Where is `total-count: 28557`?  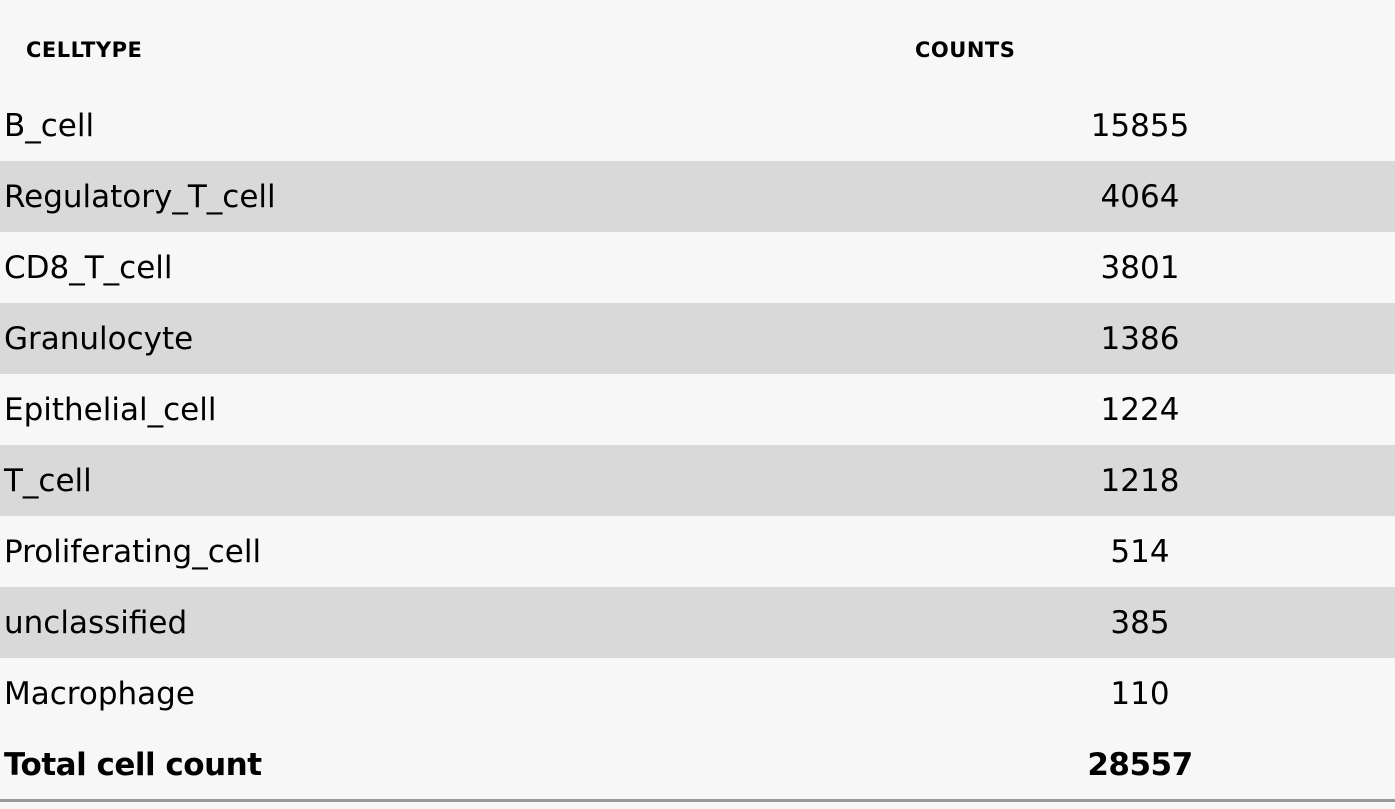 total-count: 28557 is located at coordinates (1140, 764).